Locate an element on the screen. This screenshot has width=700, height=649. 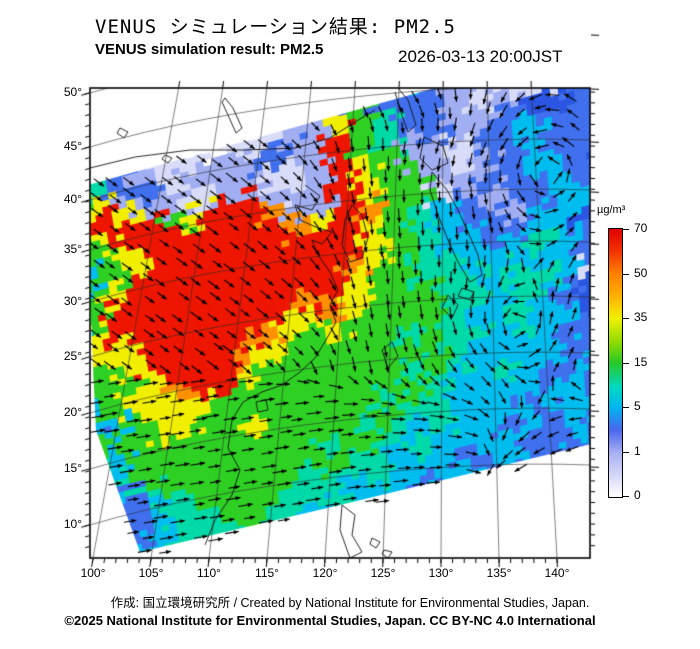
lat-tick-label: 50° is located at coordinates (72, 92).